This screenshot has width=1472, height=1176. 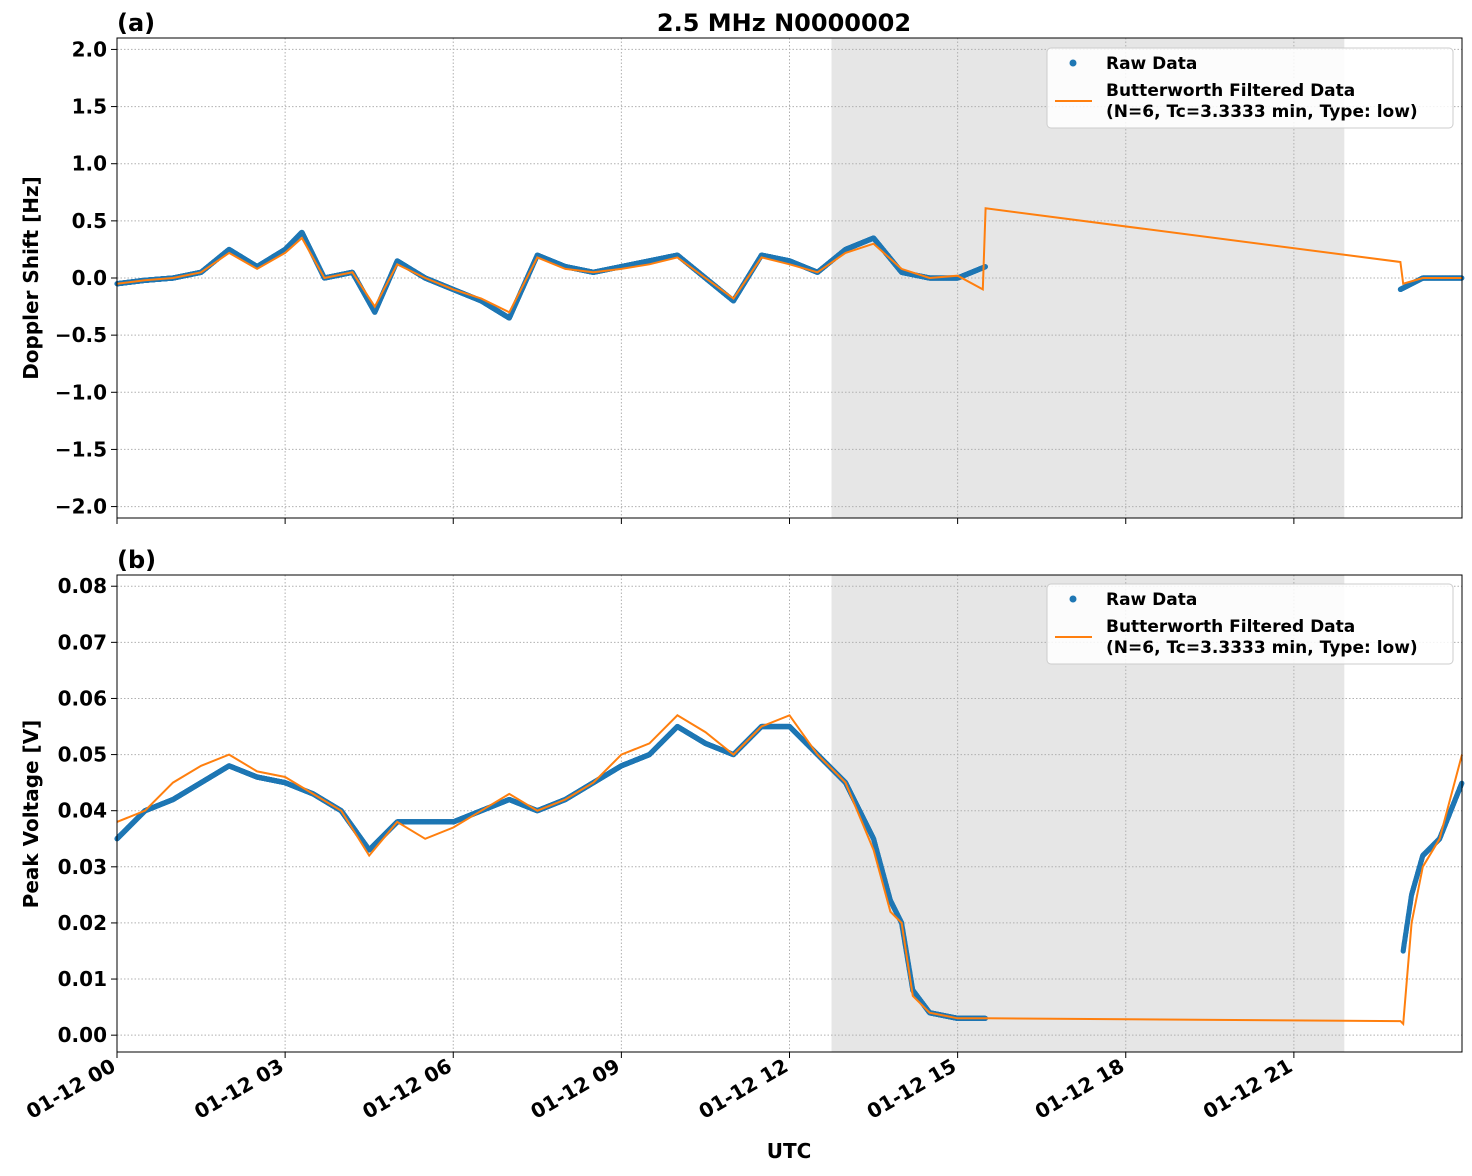 I want to click on figure-title: 2.5 MHz N0000002, so click(x=784, y=23).